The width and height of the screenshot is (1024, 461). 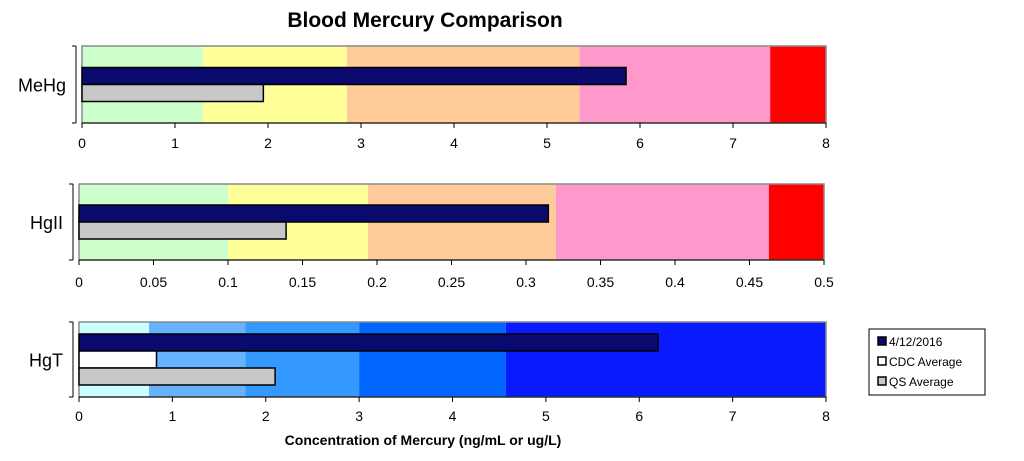 I want to click on legend-label: 4/12/2016, so click(x=916, y=342).